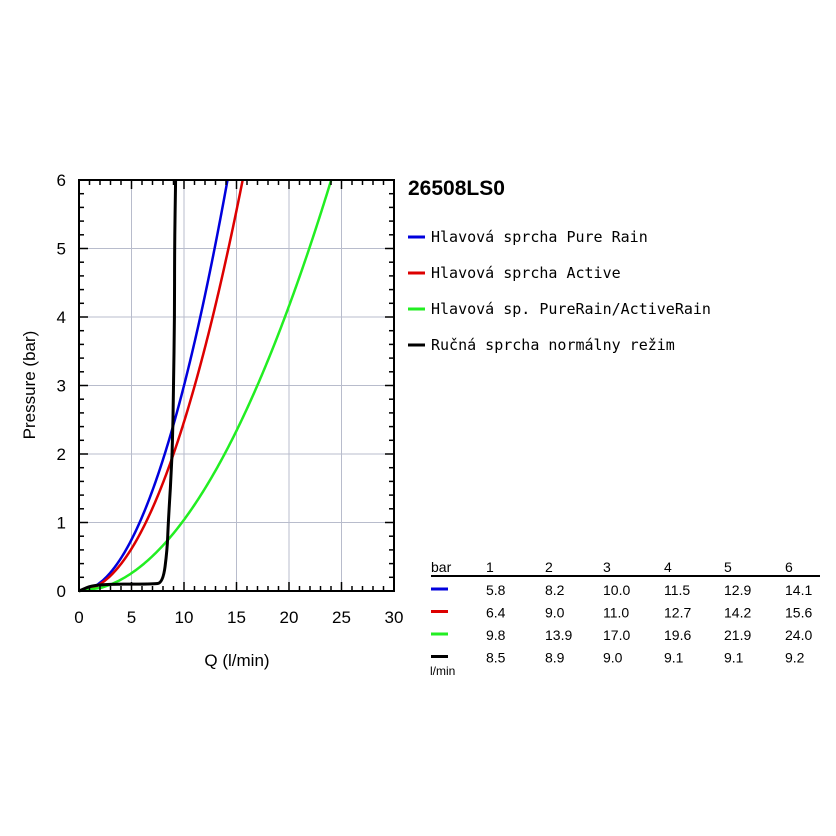  I want to click on x-tick-label: 15, so click(236, 617).